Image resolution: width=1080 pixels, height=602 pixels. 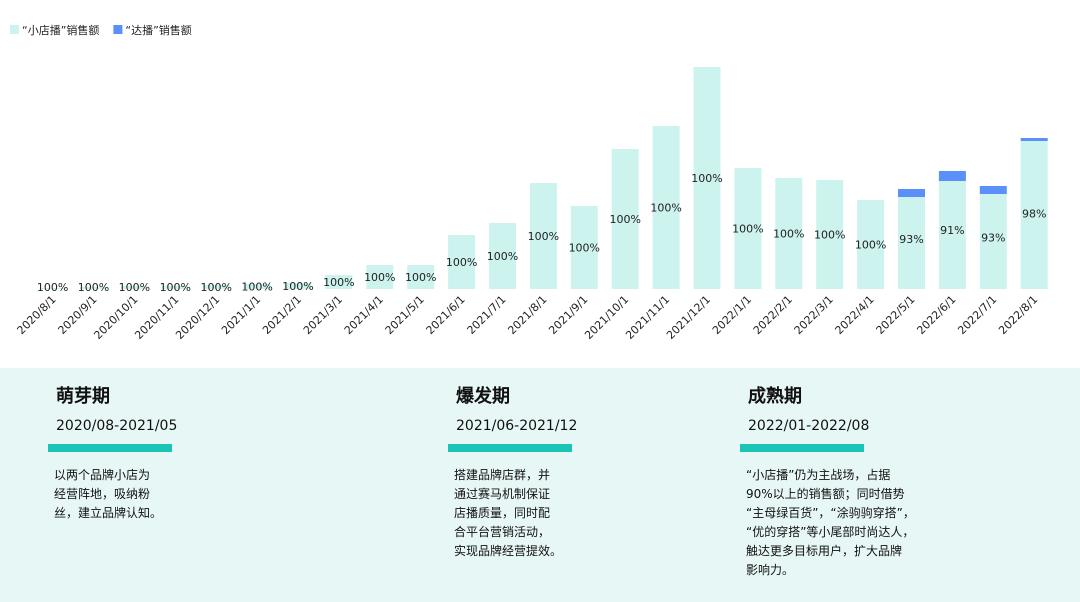 What do you see at coordinates (483, 396) in the screenshot?
I see `stage-title: 爆发期` at bounding box center [483, 396].